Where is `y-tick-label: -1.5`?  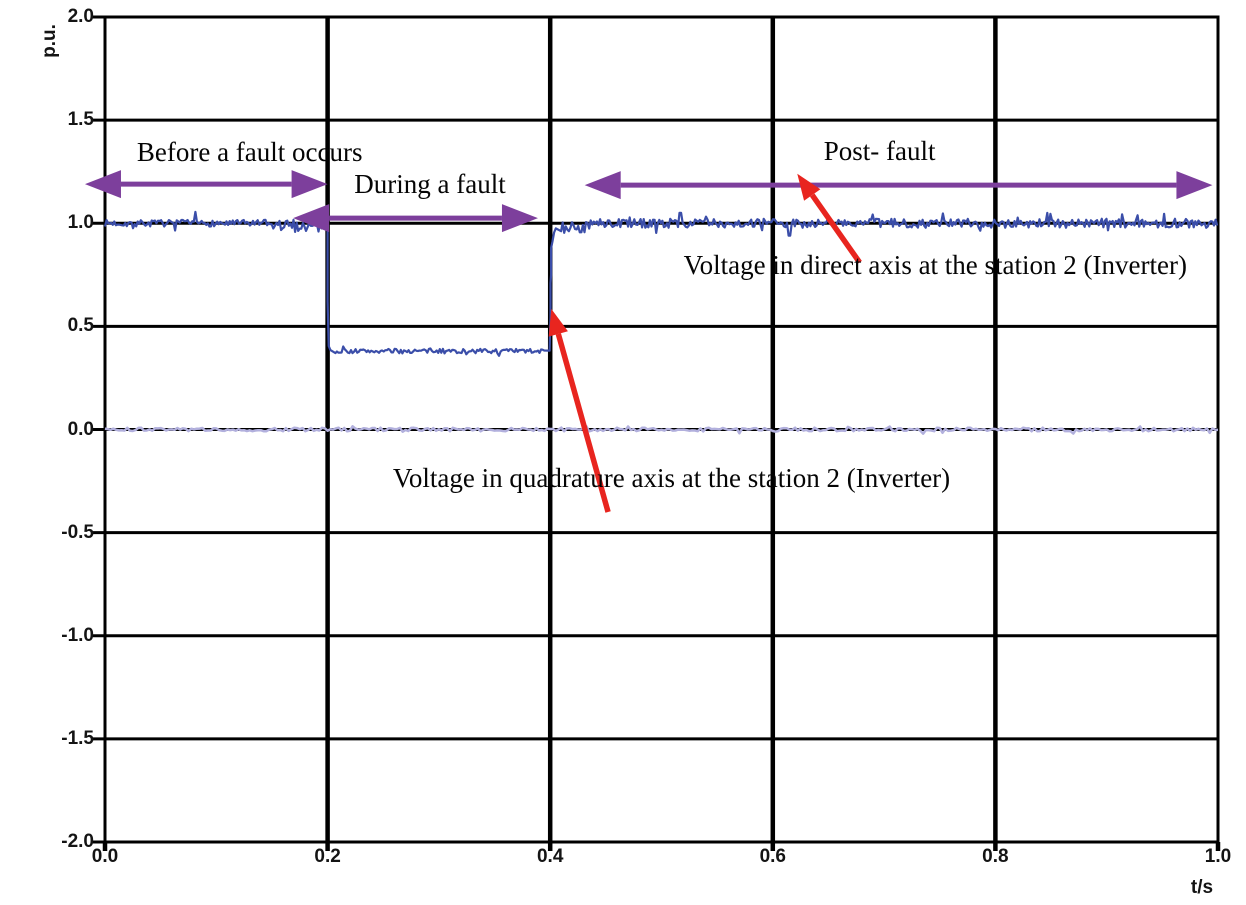 y-tick-label: -1.5 is located at coordinates (77, 738).